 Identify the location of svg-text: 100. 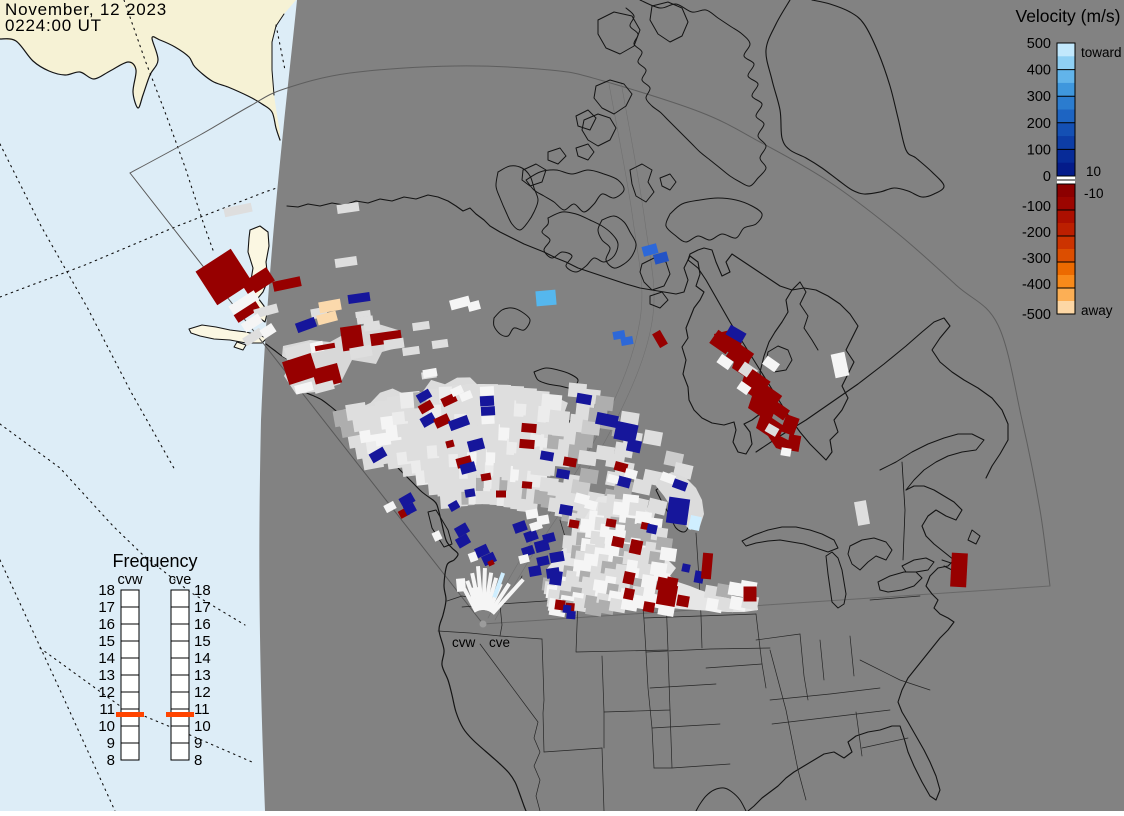
(1039, 150).